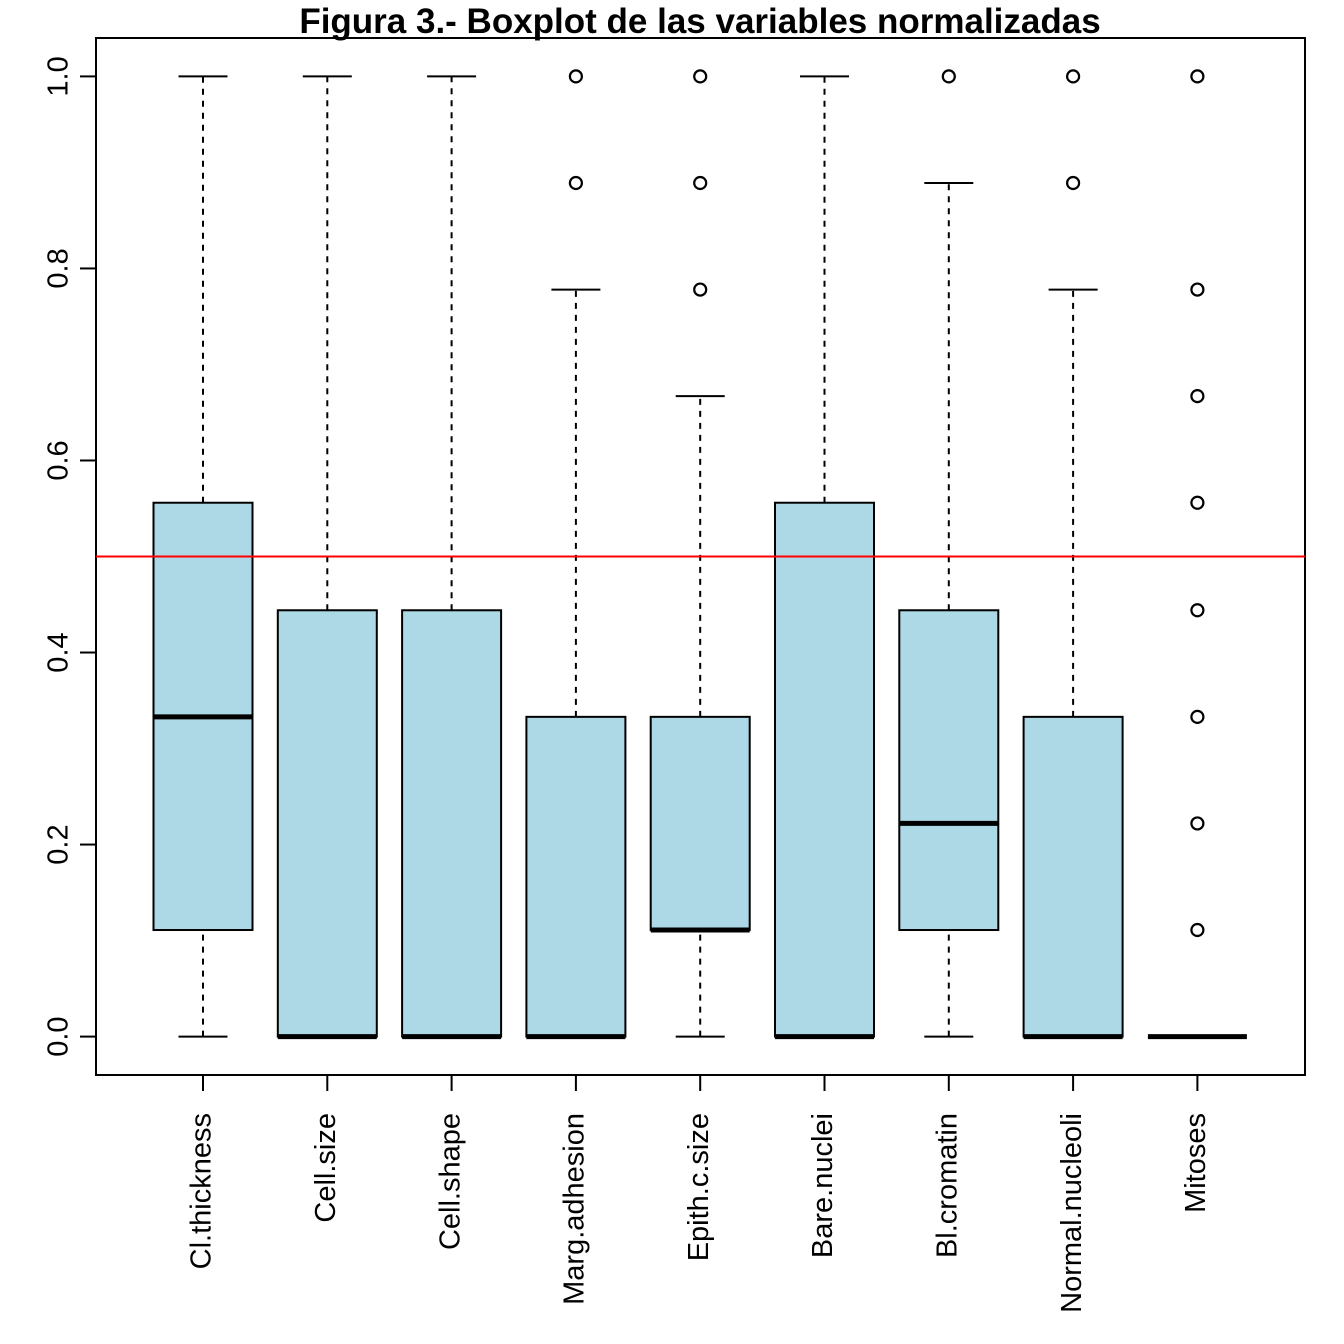  What do you see at coordinates (823, 1185) in the screenshot?
I see `x-tick-label: Bare.nuclei` at bounding box center [823, 1185].